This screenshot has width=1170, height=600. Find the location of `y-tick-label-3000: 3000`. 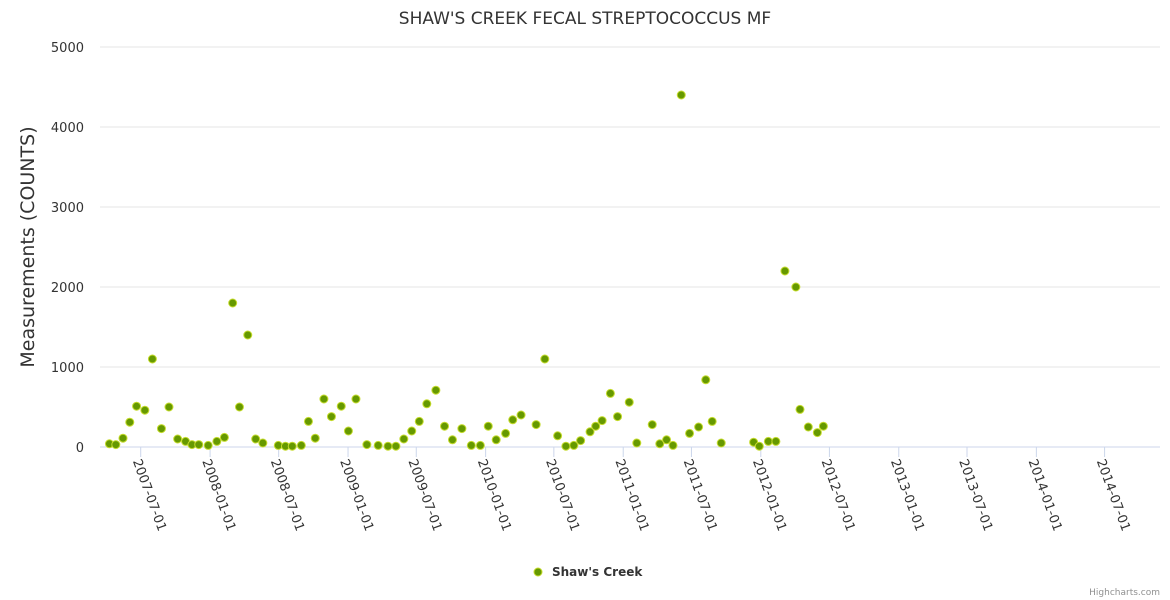

y-tick-label-3000: 3000 is located at coordinates (67, 208).